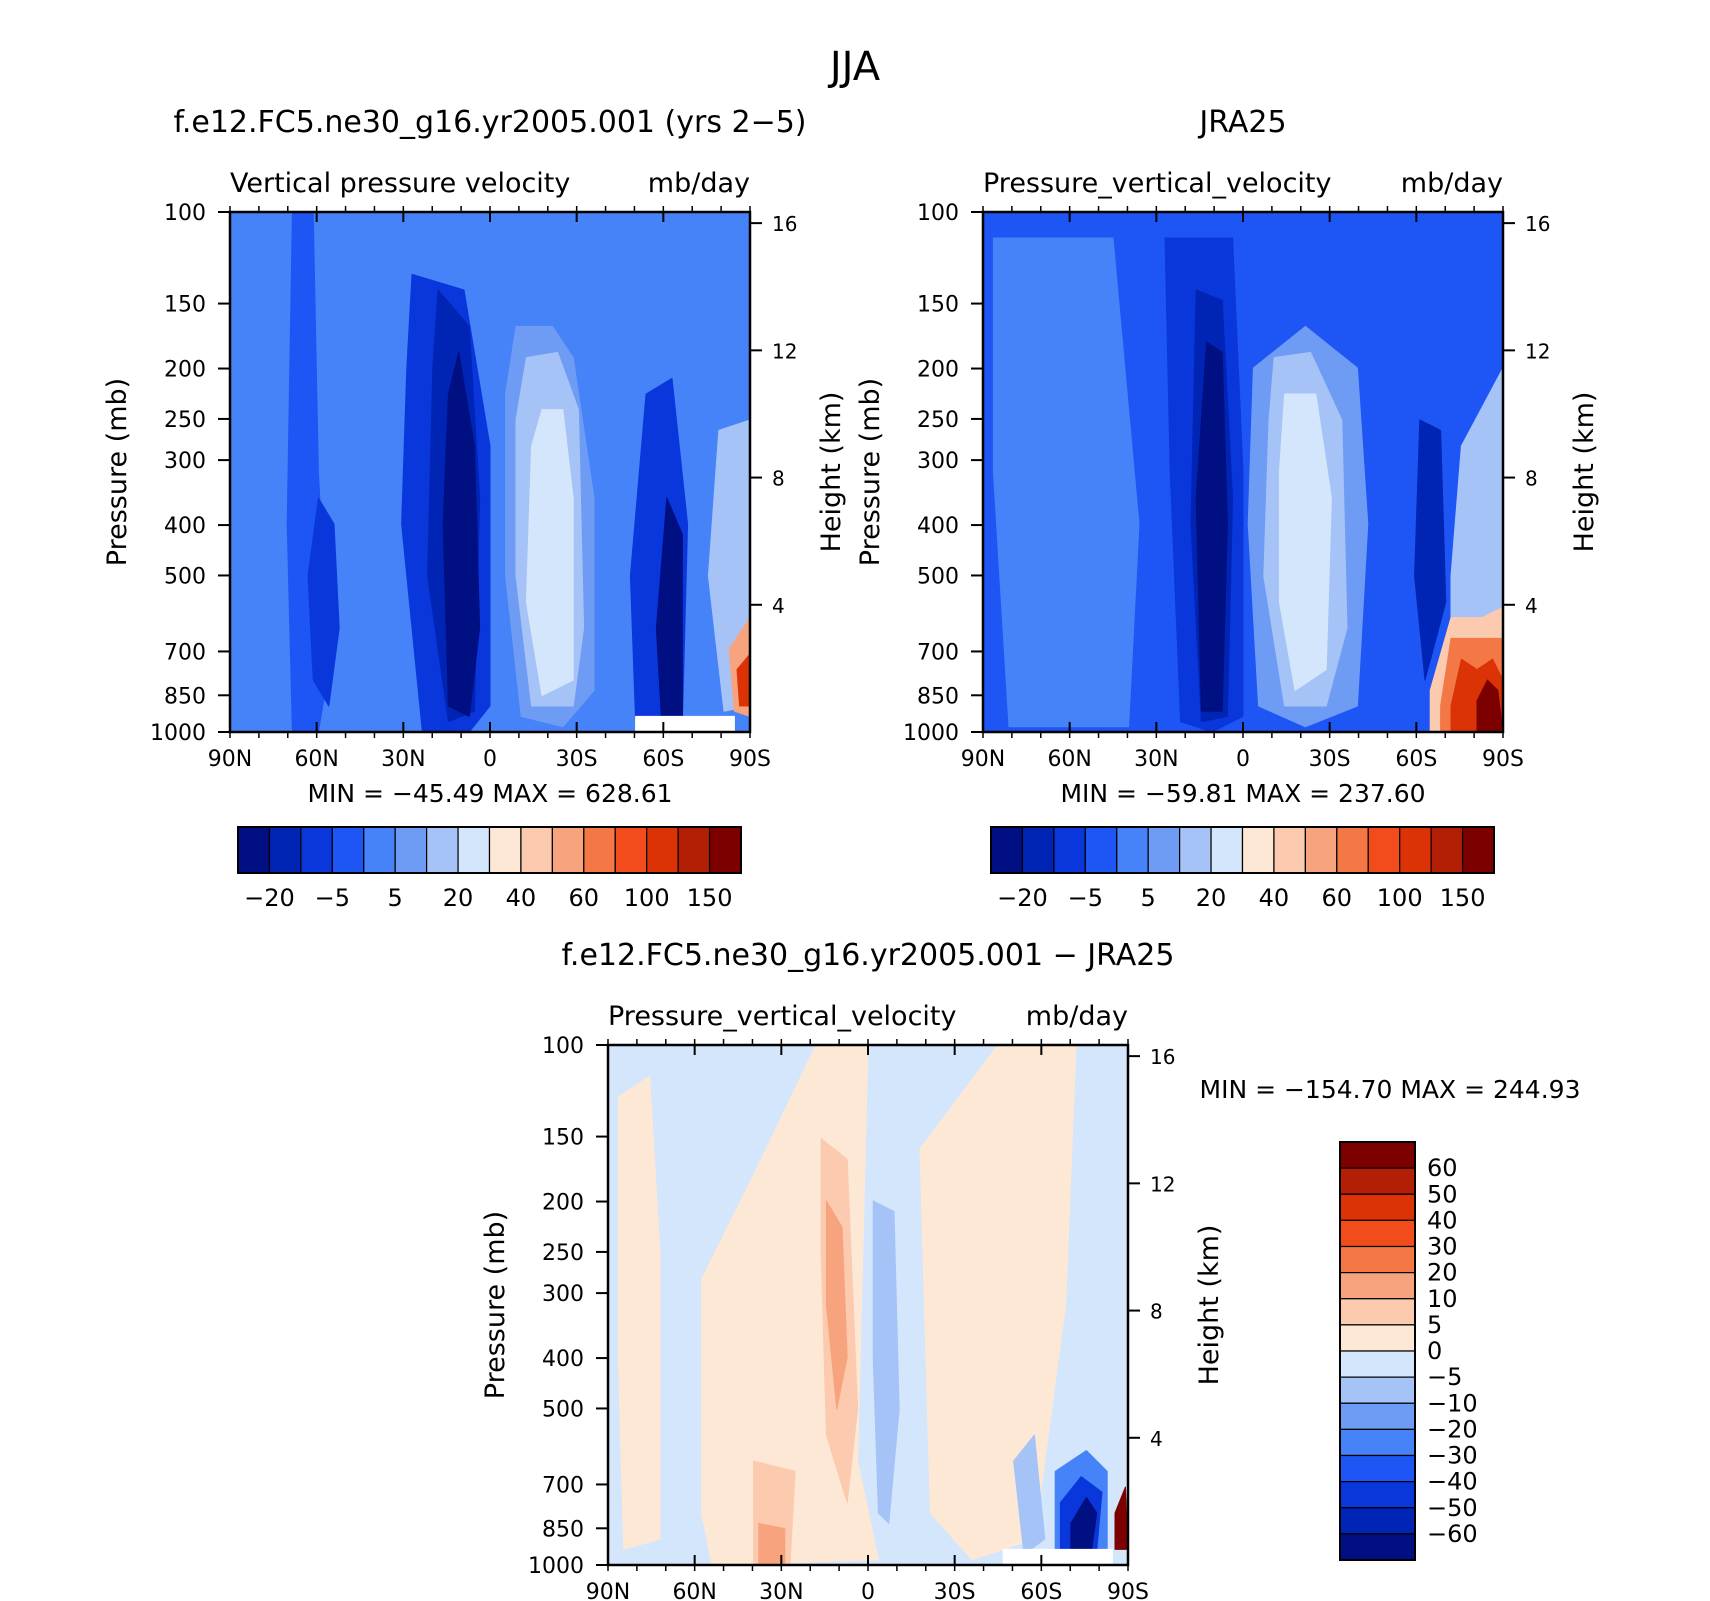 This screenshot has width=1710, height=1601. I want to click on x-tick-label: 60S, so click(1041, 1590).